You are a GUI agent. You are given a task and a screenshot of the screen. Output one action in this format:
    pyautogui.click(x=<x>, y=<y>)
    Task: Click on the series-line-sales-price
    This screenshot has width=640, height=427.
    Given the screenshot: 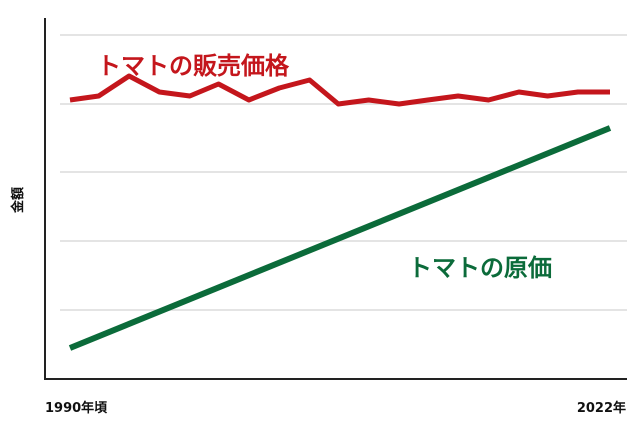 What is the action you would take?
    pyautogui.click(x=339, y=90)
    